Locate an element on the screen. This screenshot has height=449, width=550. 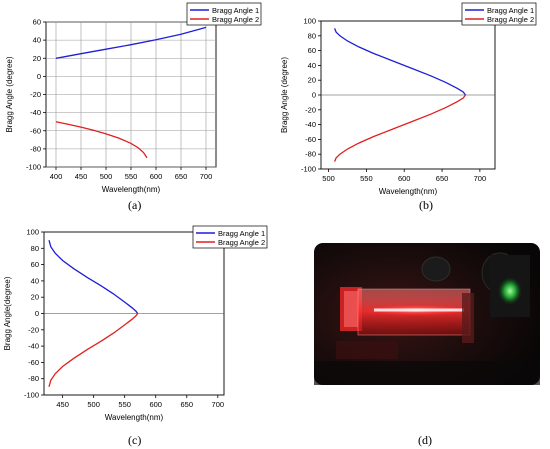
laser-setup-photo is located at coordinates (427, 314).